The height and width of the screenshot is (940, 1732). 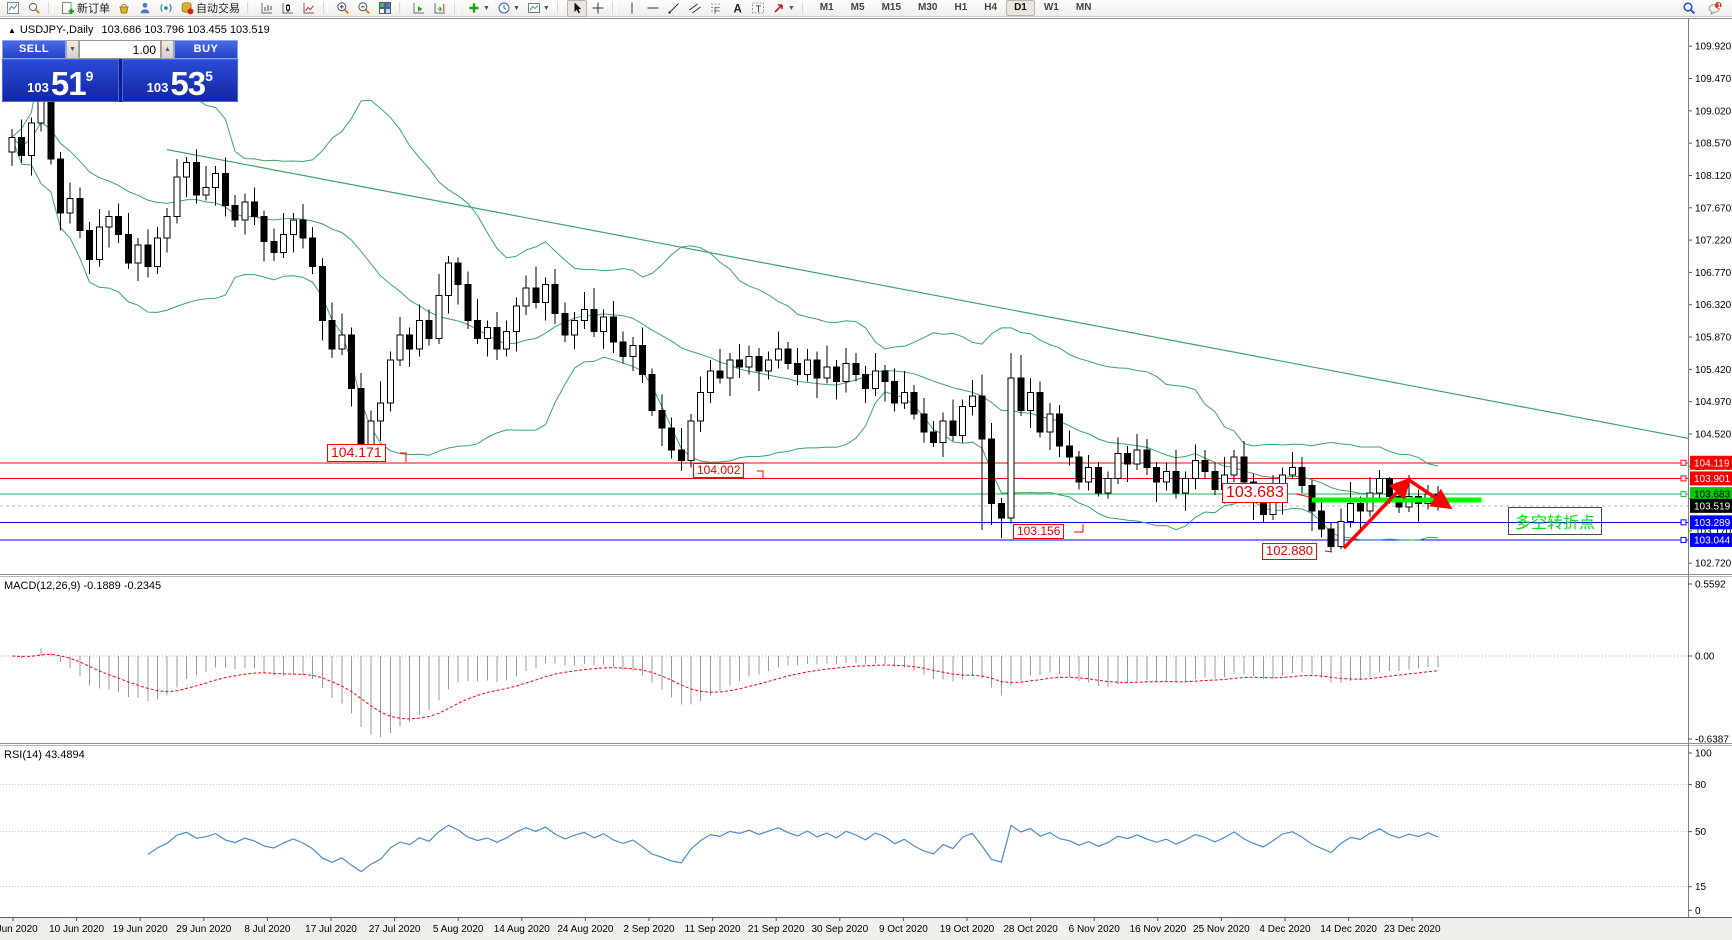 What do you see at coordinates (1555, 521) in the screenshot?
I see `bull-bear-turning-point-note: 多空转折点` at bounding box center [1555, 521].